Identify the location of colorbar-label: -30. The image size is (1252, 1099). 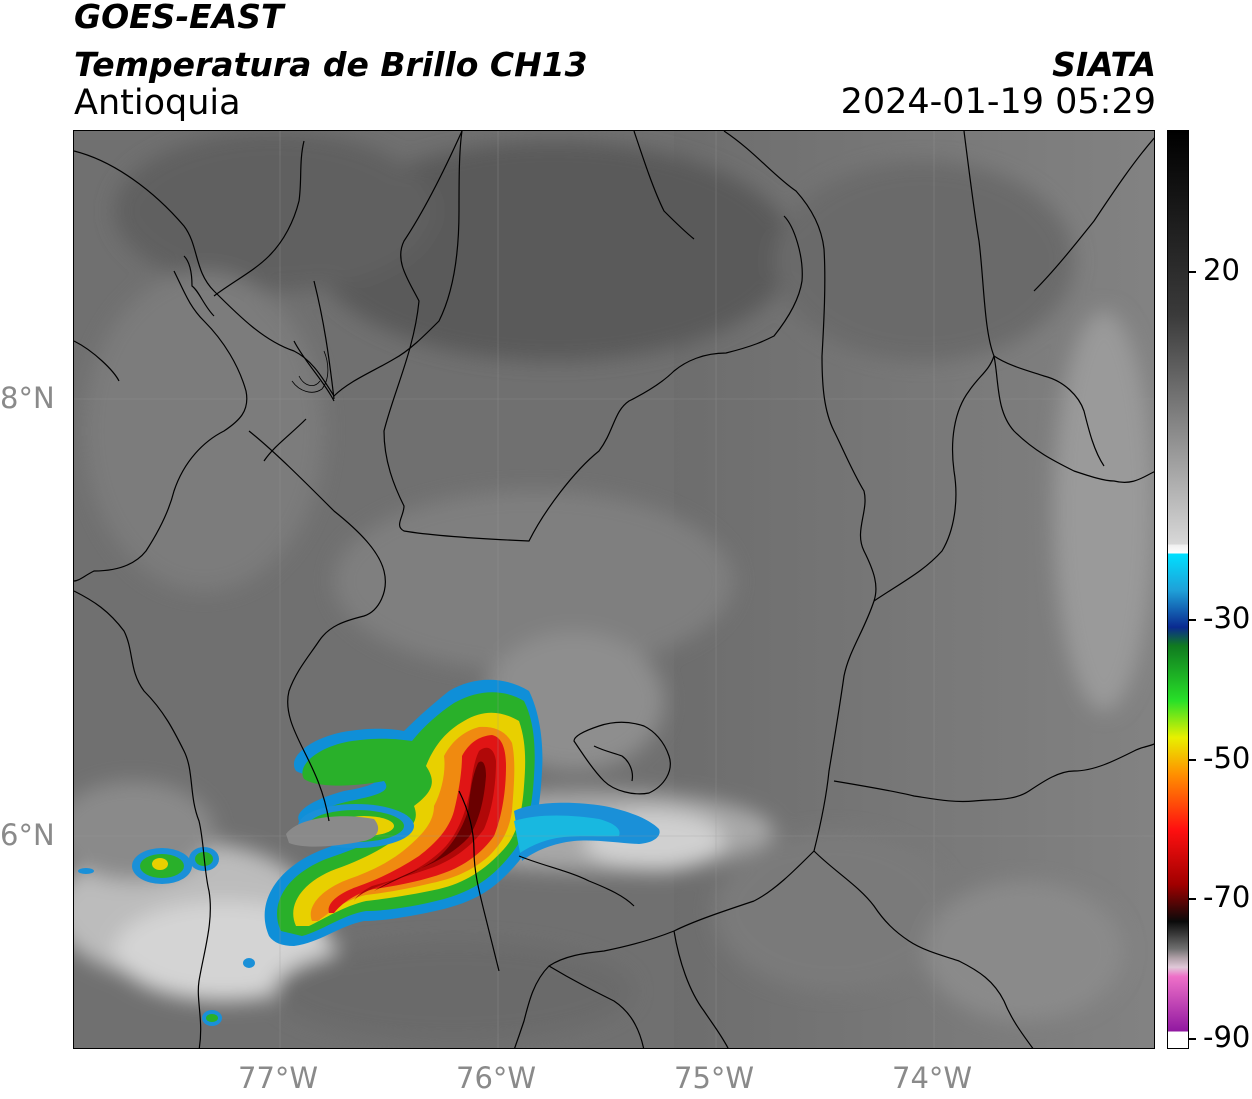
(1227, 618).